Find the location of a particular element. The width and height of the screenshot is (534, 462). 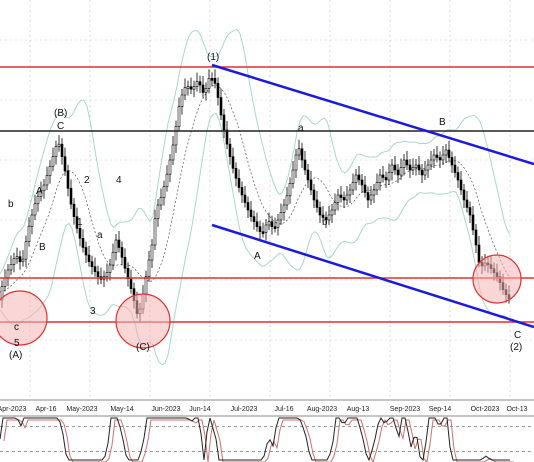

x-tick-label: Apr-16 is located at coordinates (45, 409).